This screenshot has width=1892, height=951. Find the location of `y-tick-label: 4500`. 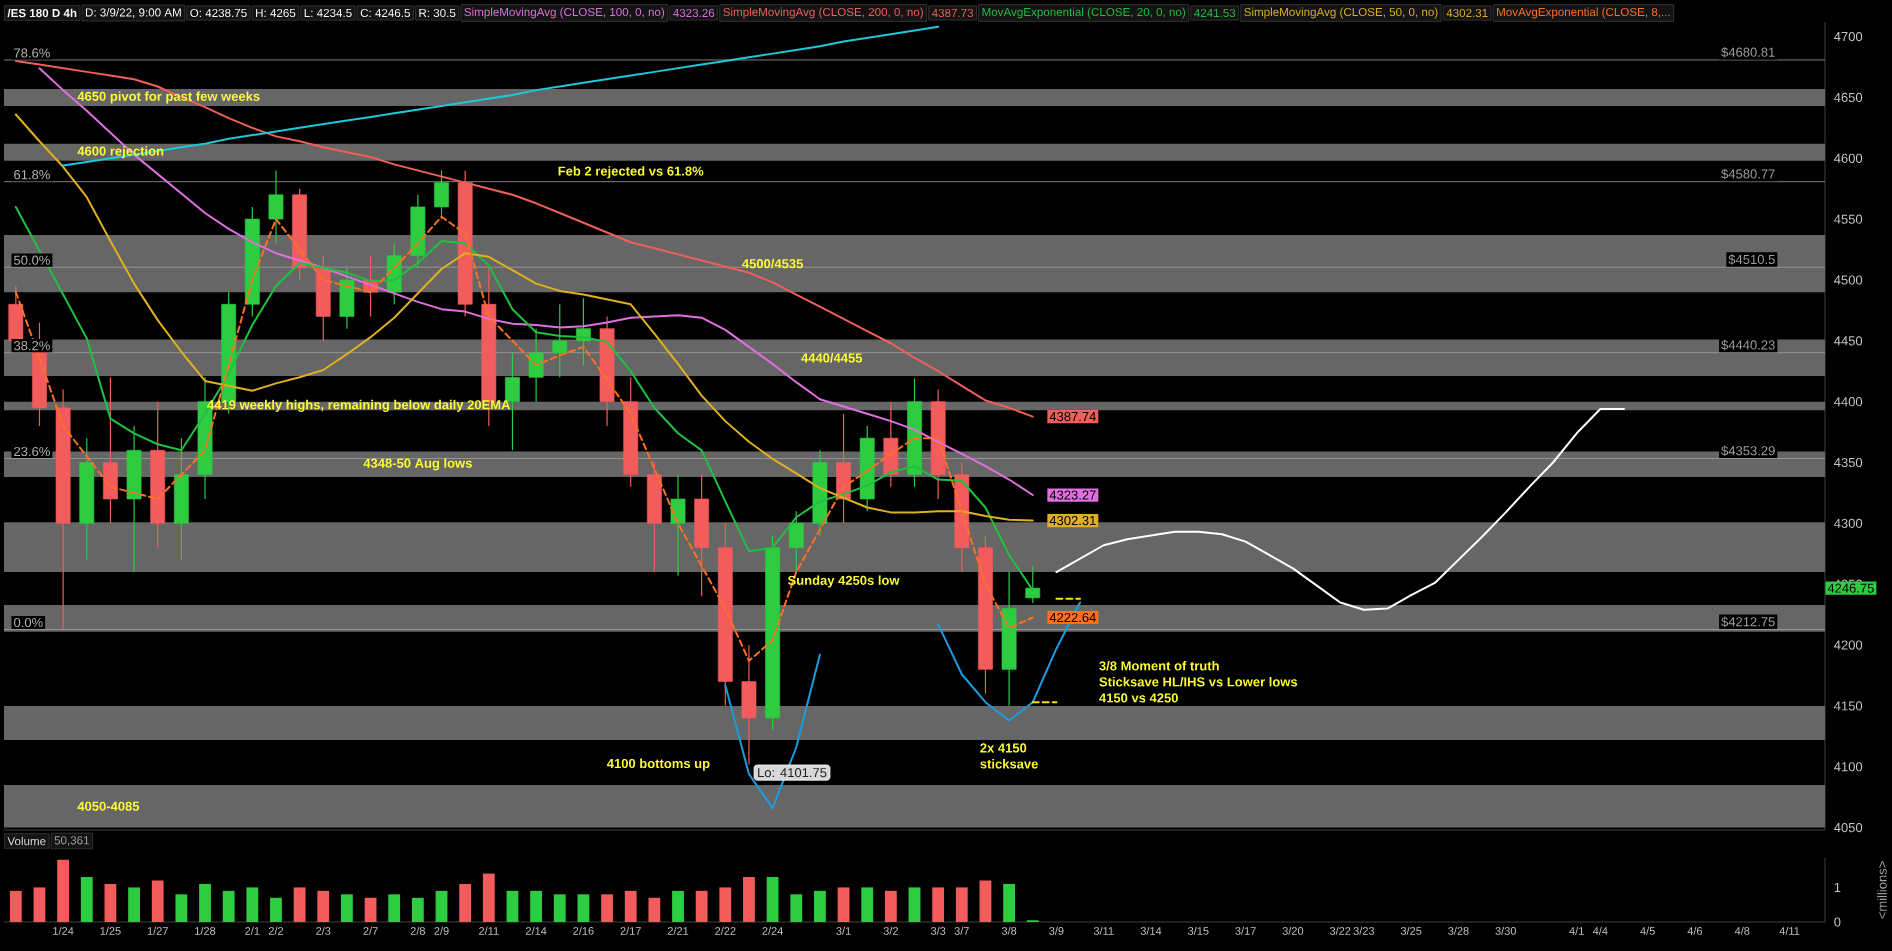

y-tick-label: 4500 is located at coordinates (1848, 280).